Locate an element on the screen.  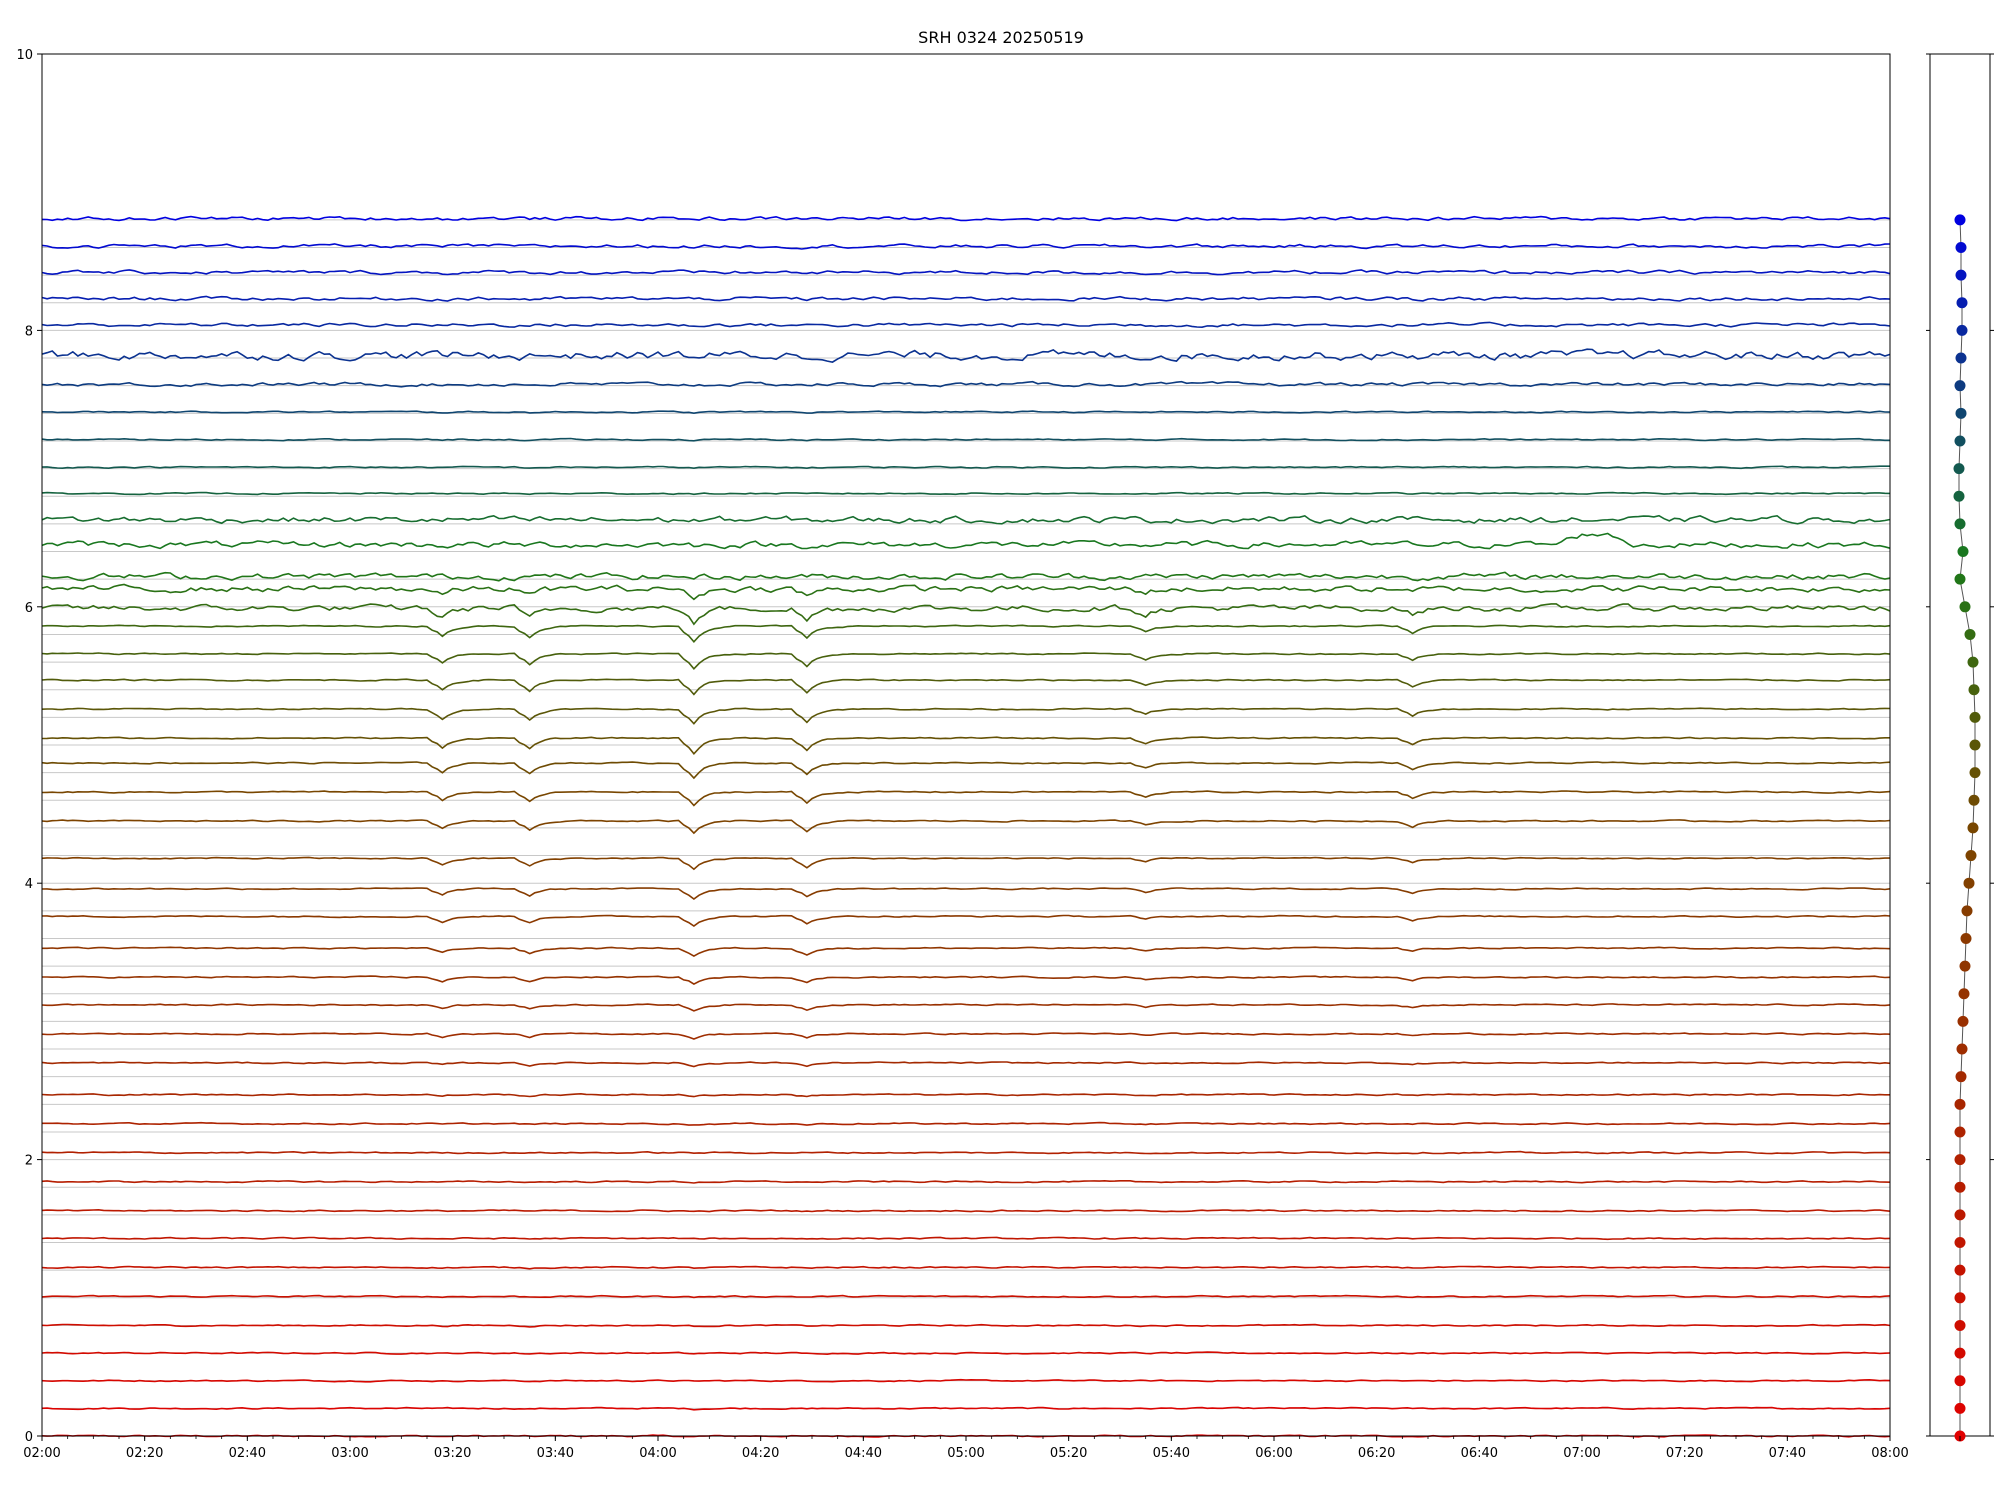
y-tick-label: 0 is located at coordinates (29, 1437).